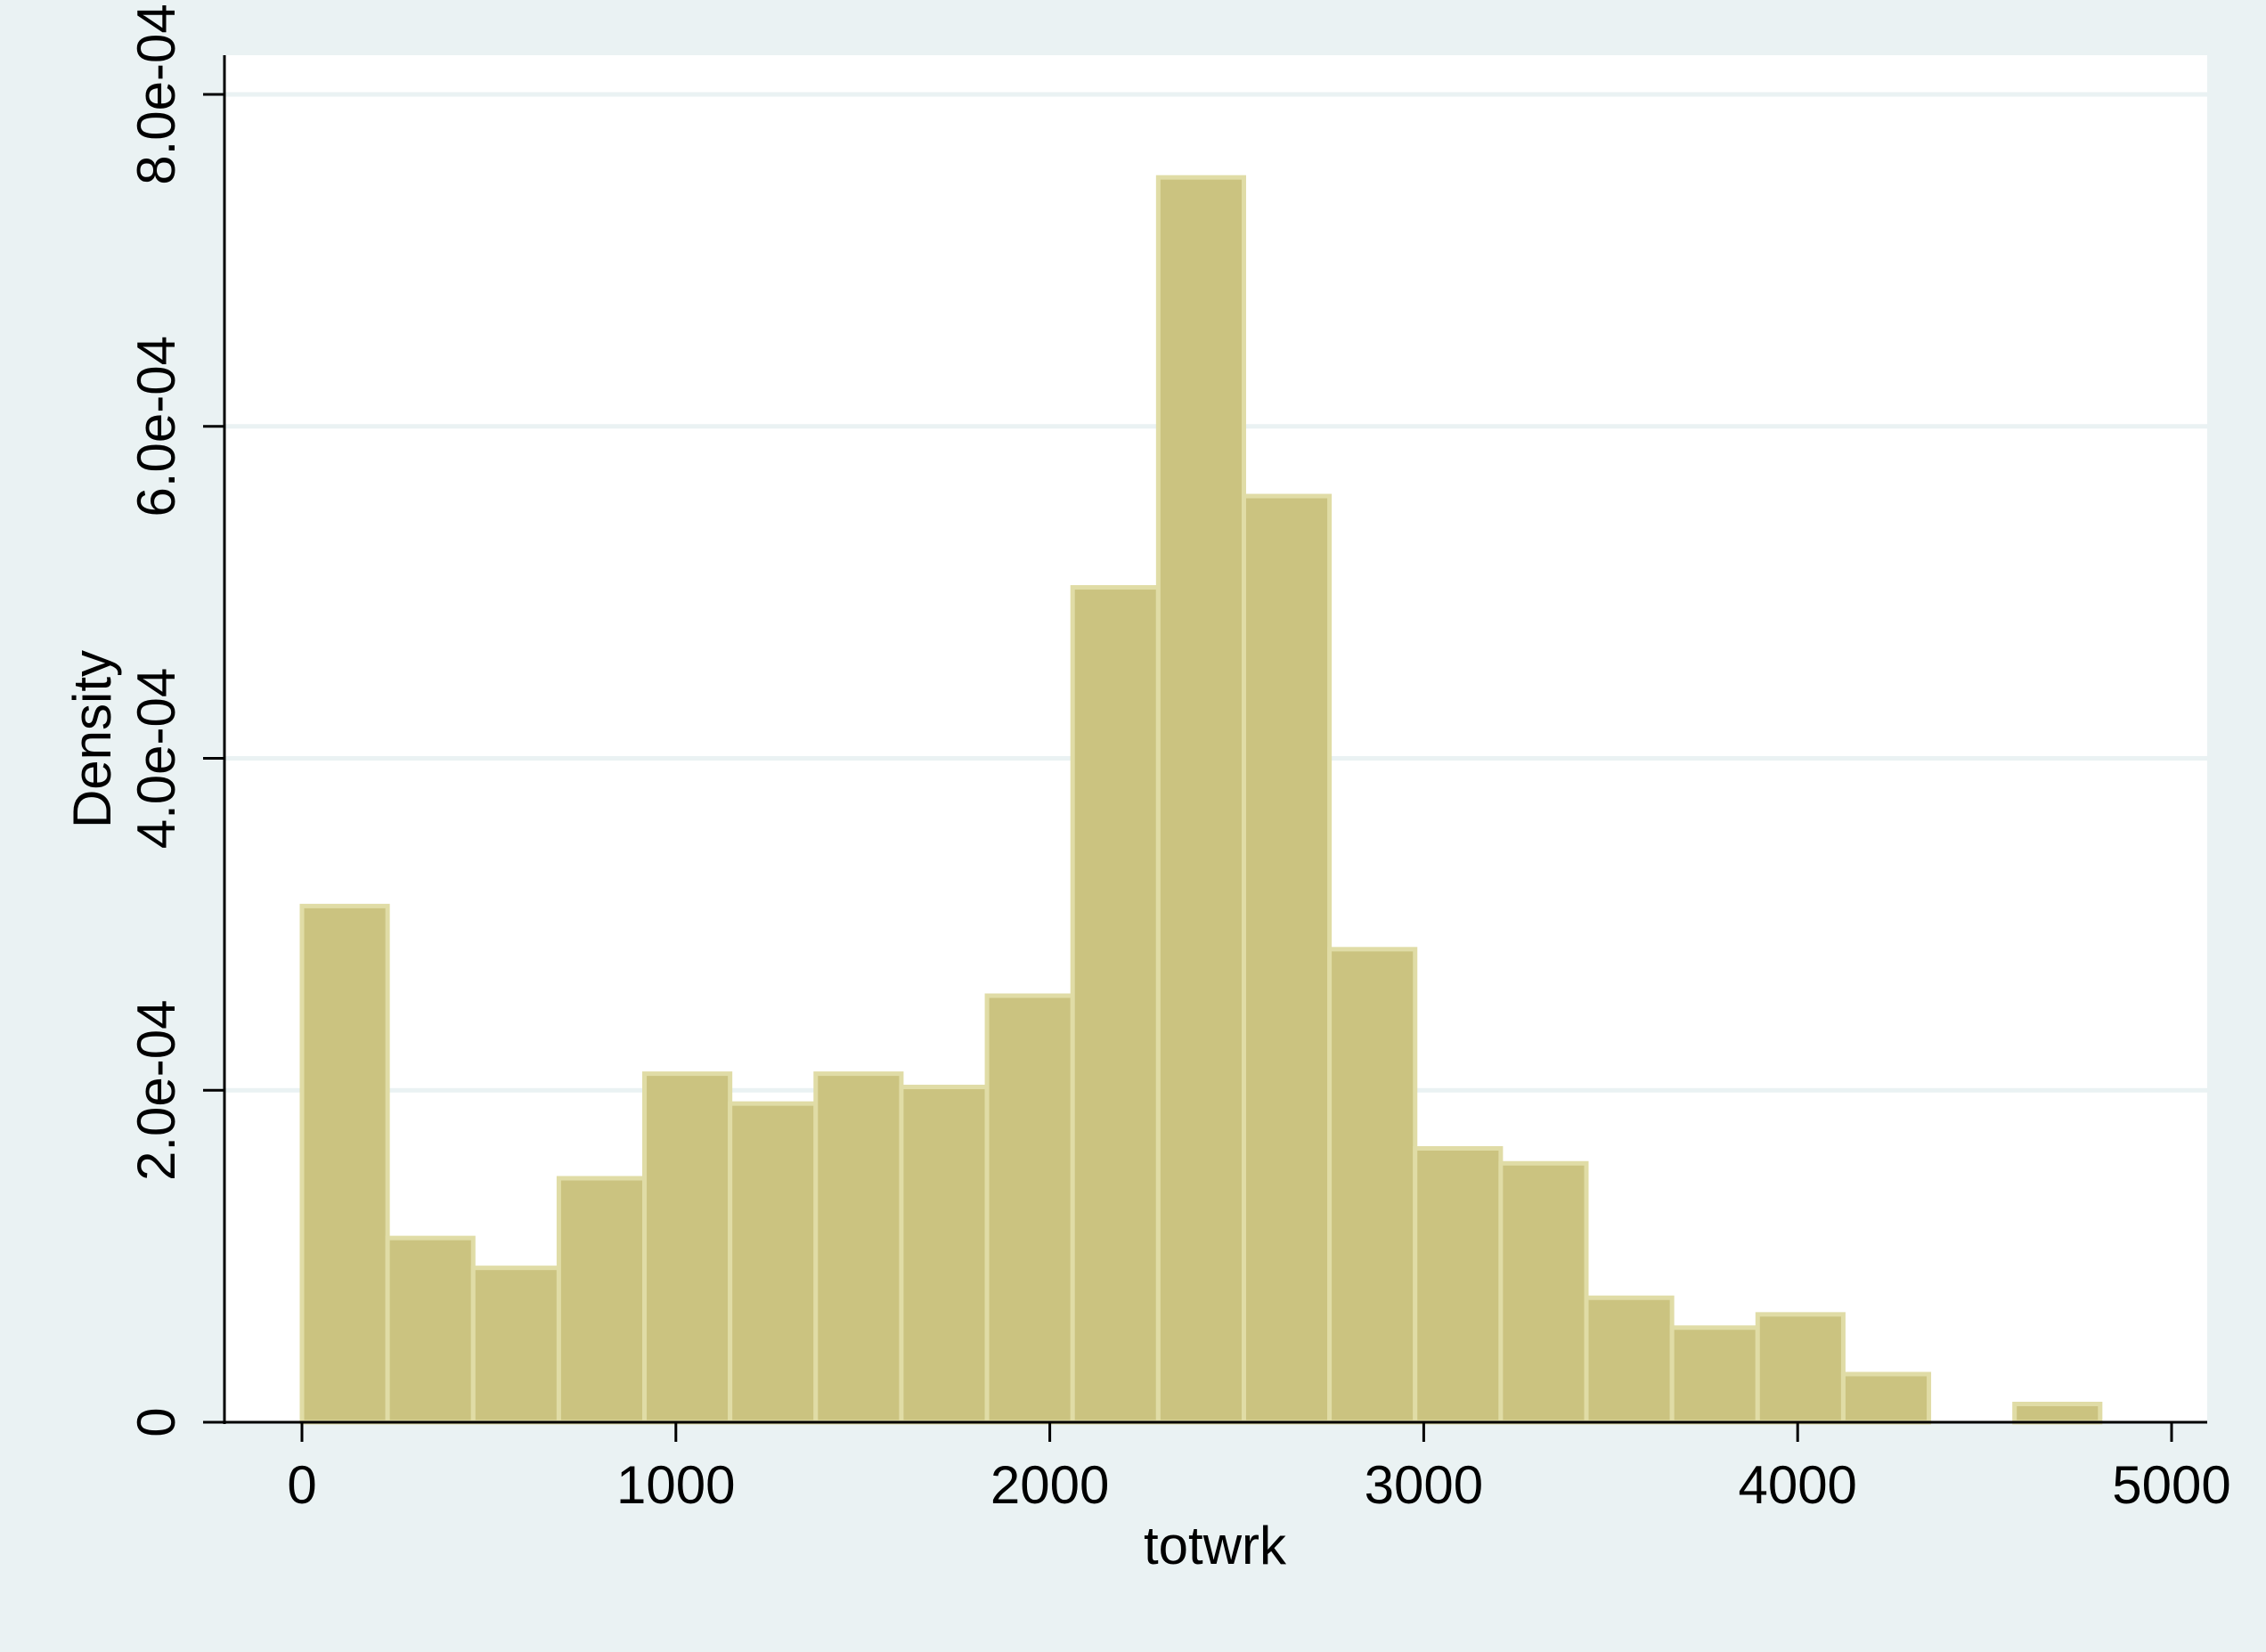 The width and height of the screenshot is (2266, 1652). Describe the element at coordinates (1049, 1485) in the screenshot. I see `x-tick-label-2: 2000` at that location.